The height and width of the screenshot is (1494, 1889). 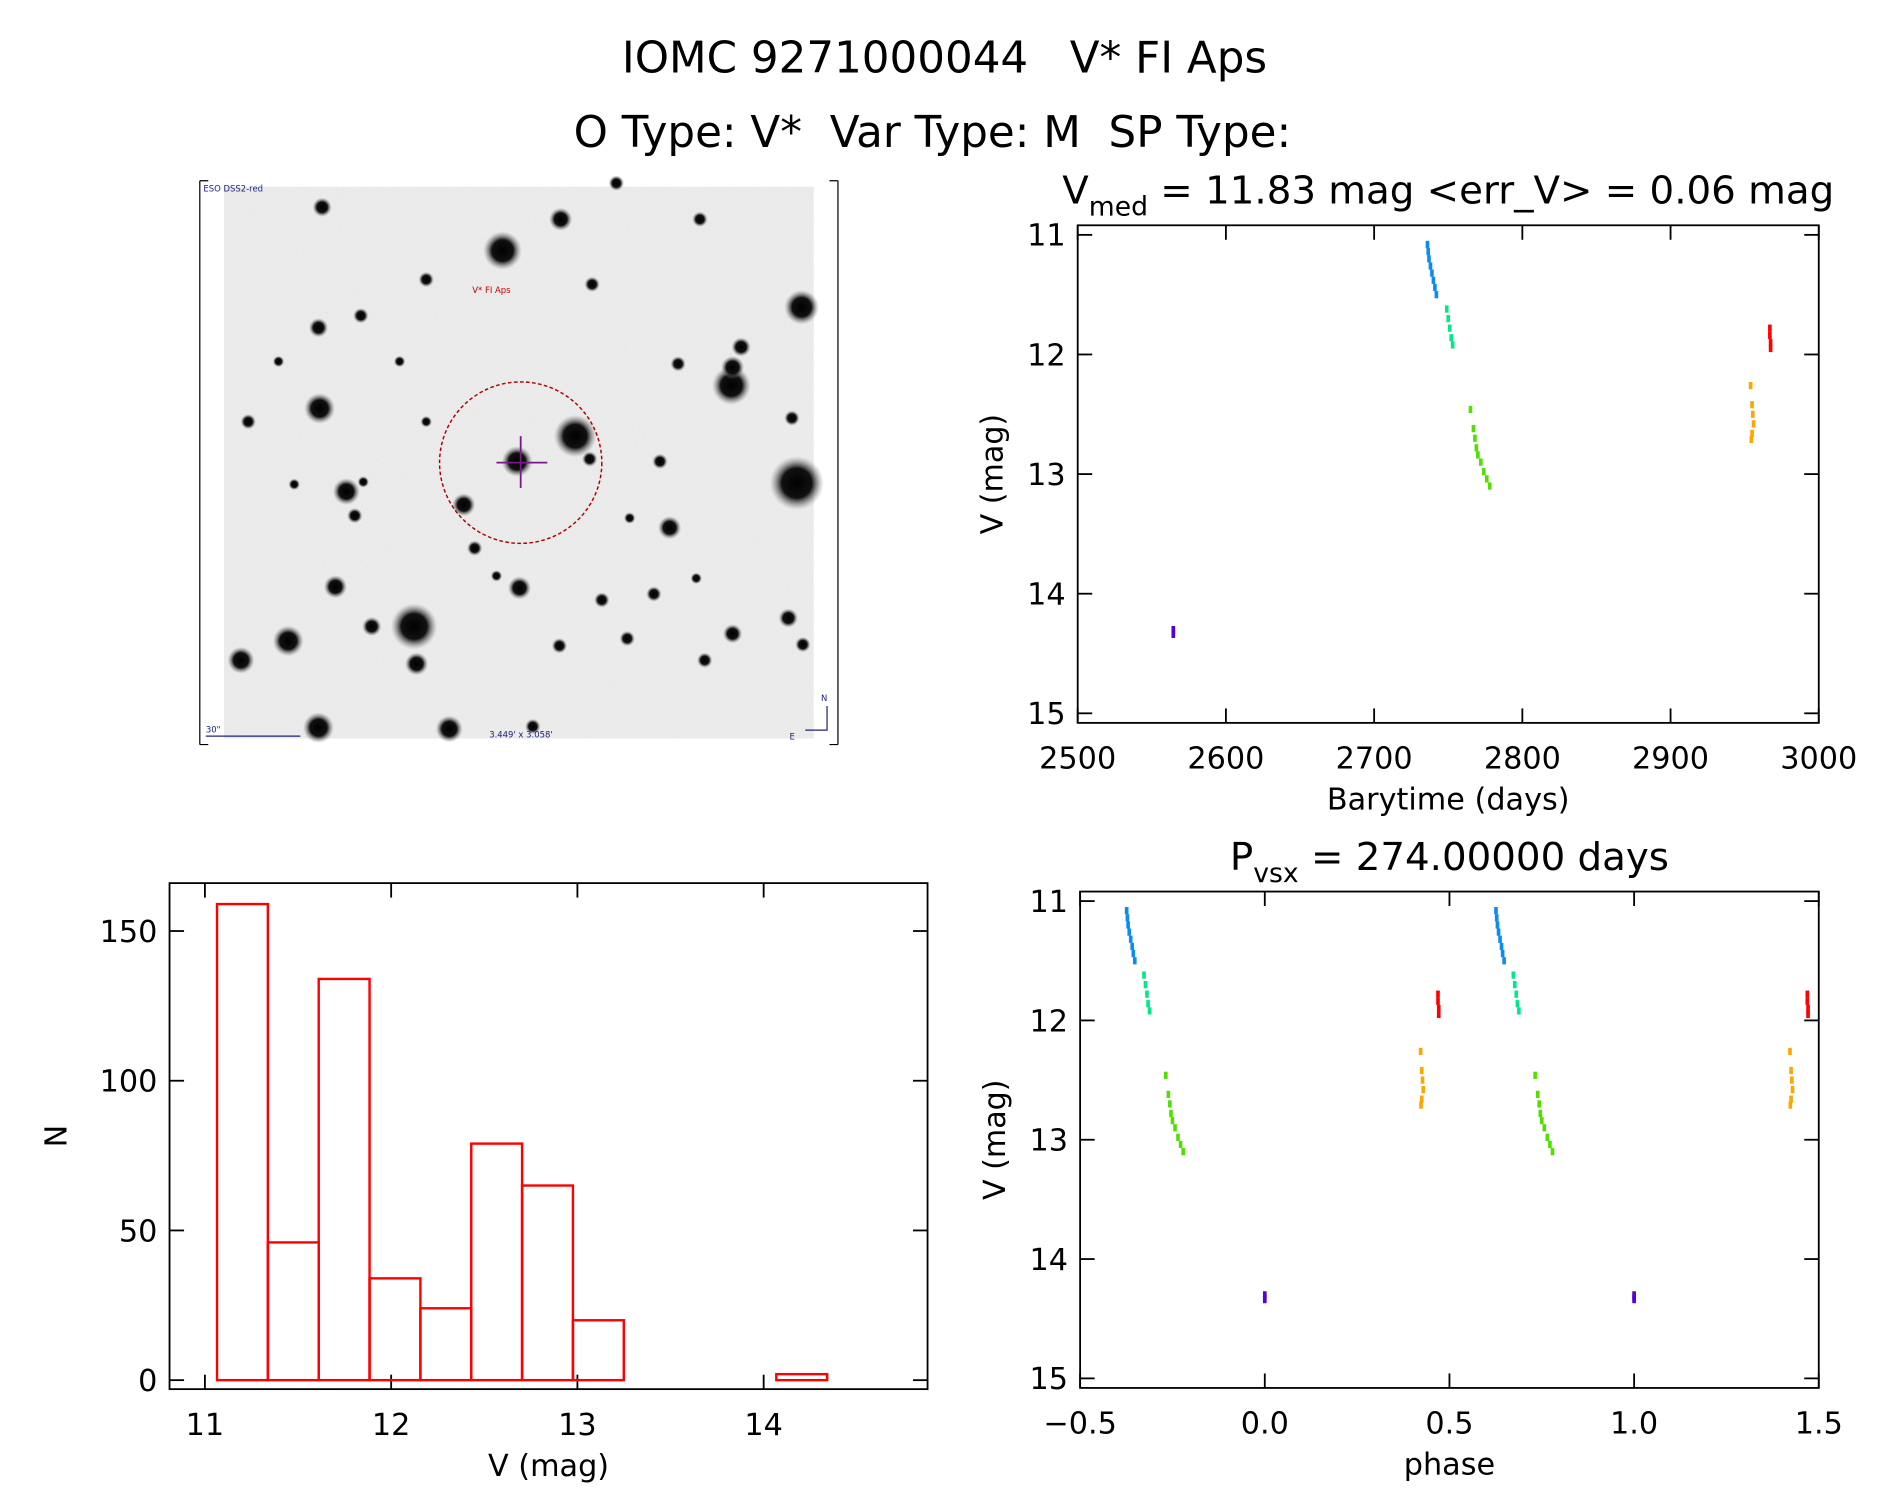 What do you see at coordinates (1819, 1424) in the screenshot?
I see `x-tick-label: 1.5` at bounding box center [1819, 1424].